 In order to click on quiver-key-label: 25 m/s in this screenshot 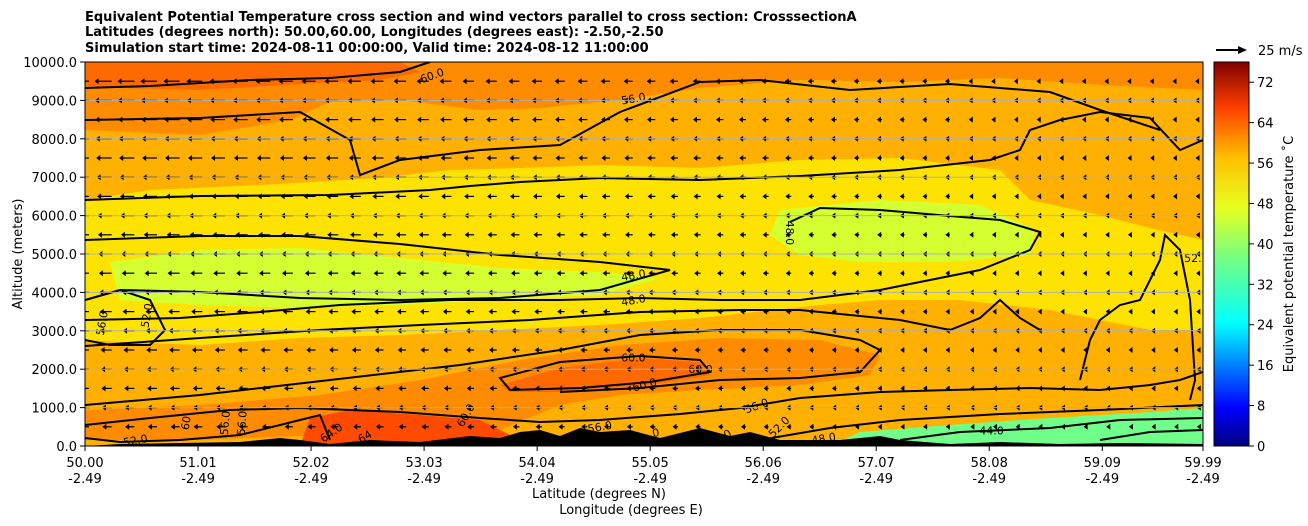, I will do `click(1280, 51)`.